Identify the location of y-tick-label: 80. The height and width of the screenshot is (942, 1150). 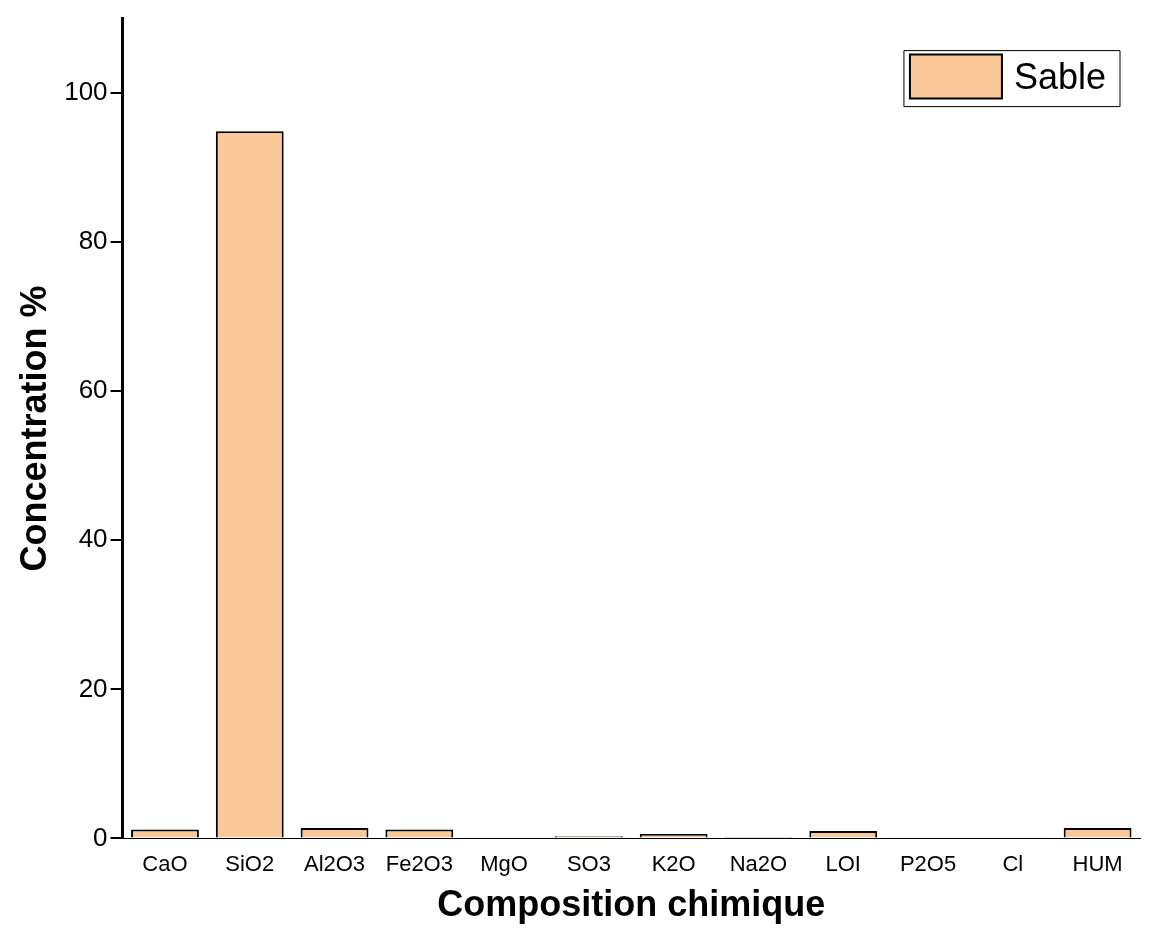
(93, 240).